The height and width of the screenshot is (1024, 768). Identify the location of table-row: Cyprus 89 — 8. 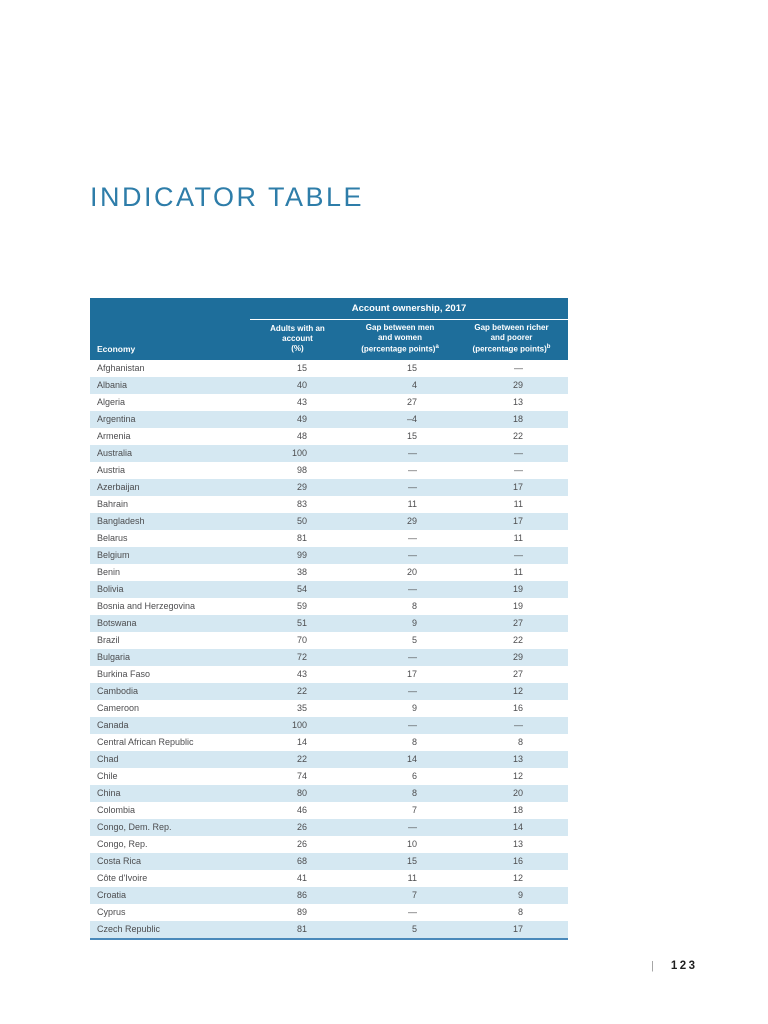
(329, 912).